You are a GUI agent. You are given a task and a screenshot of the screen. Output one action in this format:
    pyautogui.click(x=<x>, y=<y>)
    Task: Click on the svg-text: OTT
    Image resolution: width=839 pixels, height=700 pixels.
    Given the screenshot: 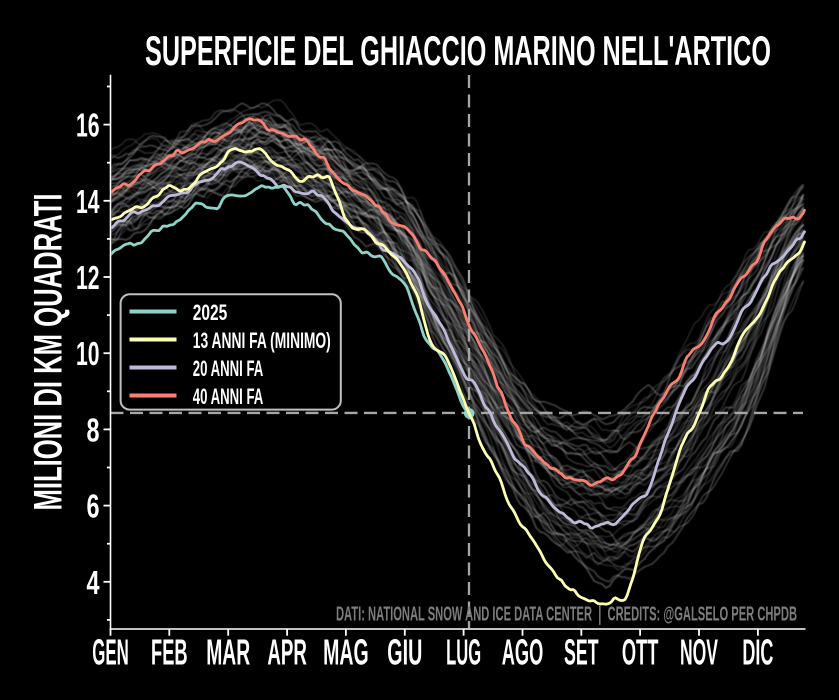 What is the action you would take?
    pyautogui.click(x=640, y=652)
    